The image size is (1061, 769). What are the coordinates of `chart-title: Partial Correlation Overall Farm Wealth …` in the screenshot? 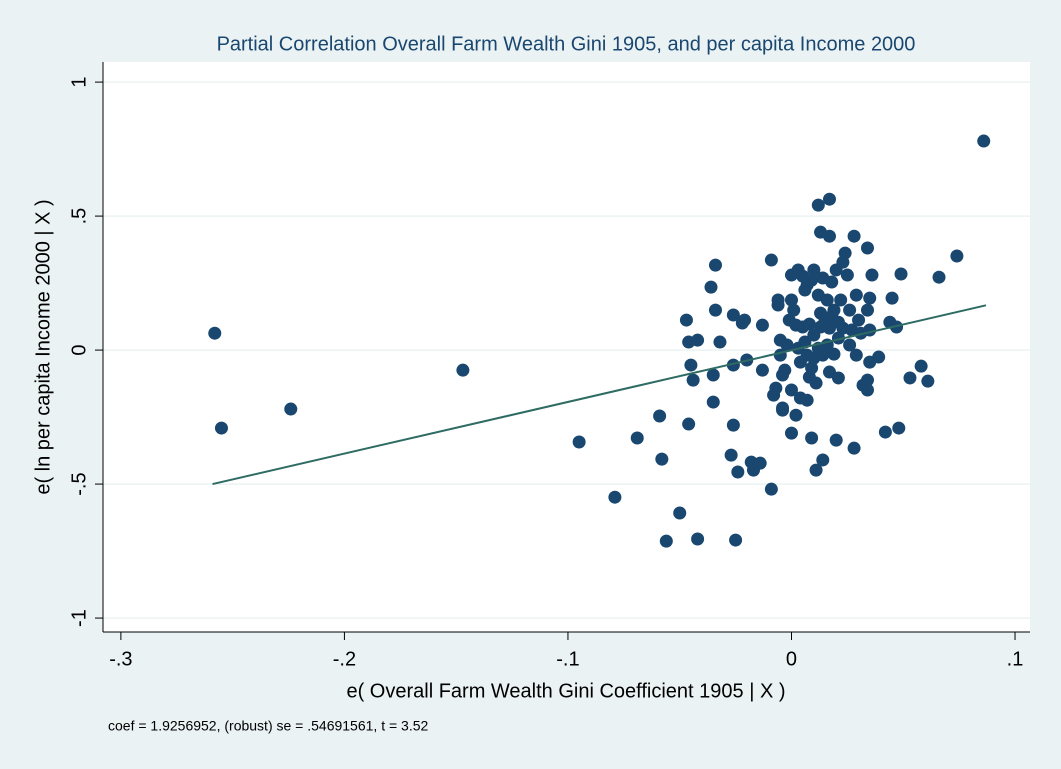 It's located at (566, 44).